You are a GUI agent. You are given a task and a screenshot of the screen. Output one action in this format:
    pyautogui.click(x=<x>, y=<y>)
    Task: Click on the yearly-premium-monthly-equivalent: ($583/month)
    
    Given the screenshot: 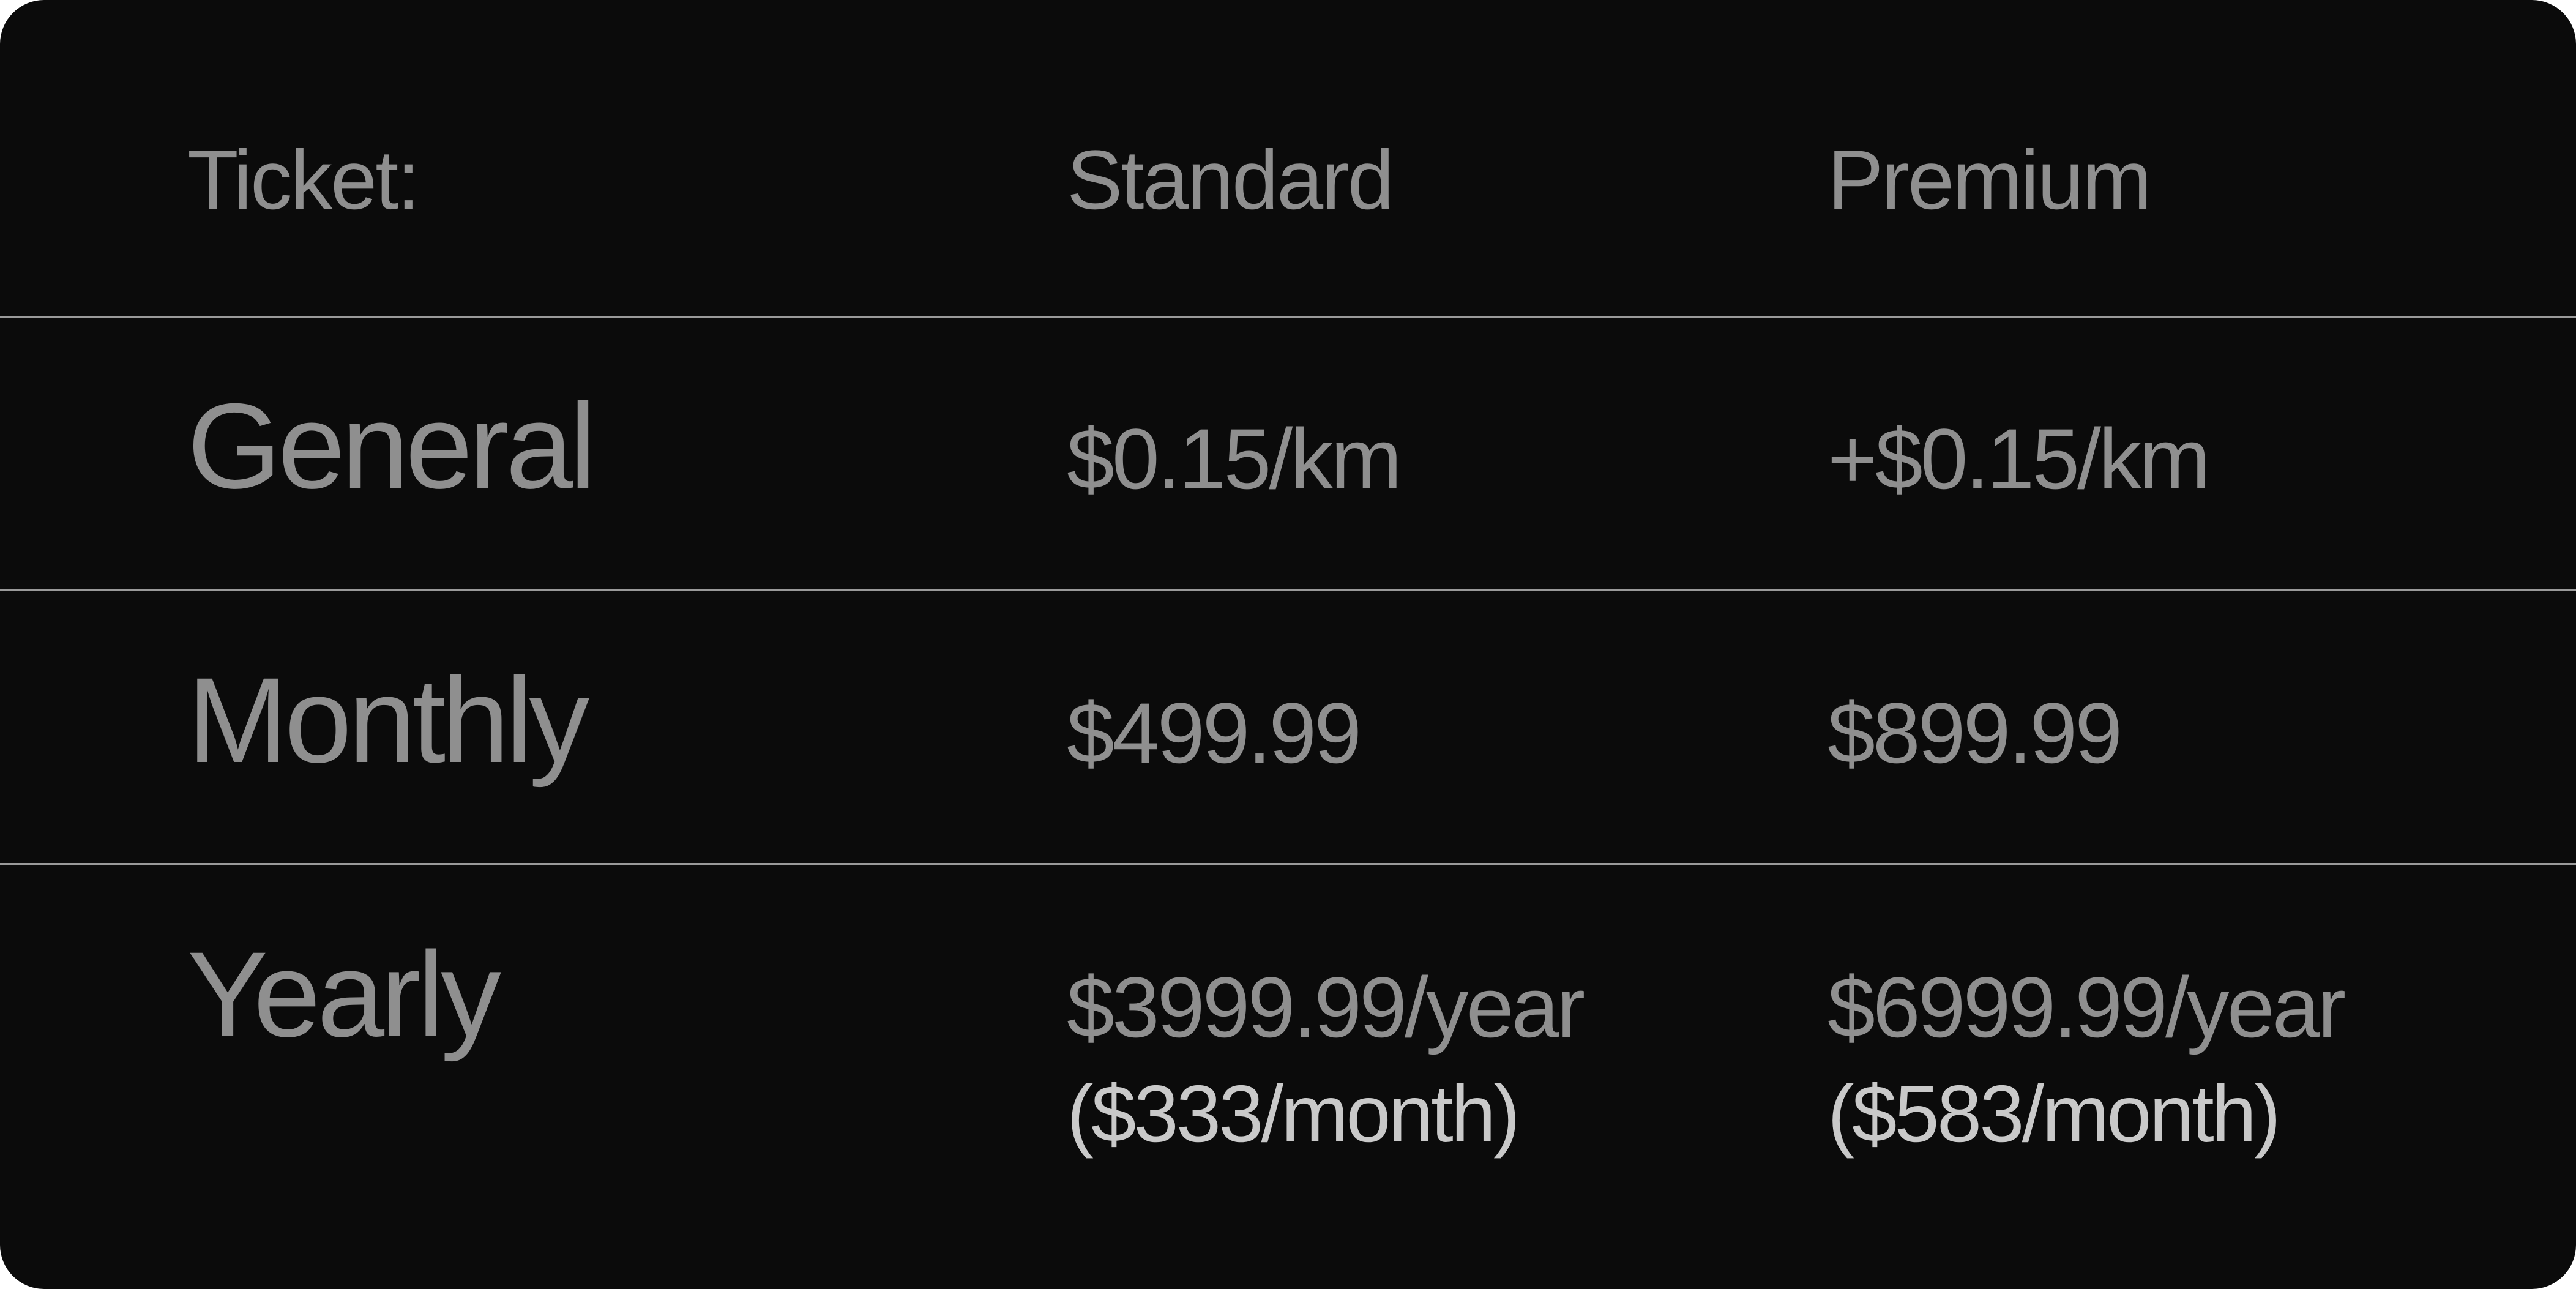 What is the action you would take?
    pyautogui.click(x=2054, y=1114)
    